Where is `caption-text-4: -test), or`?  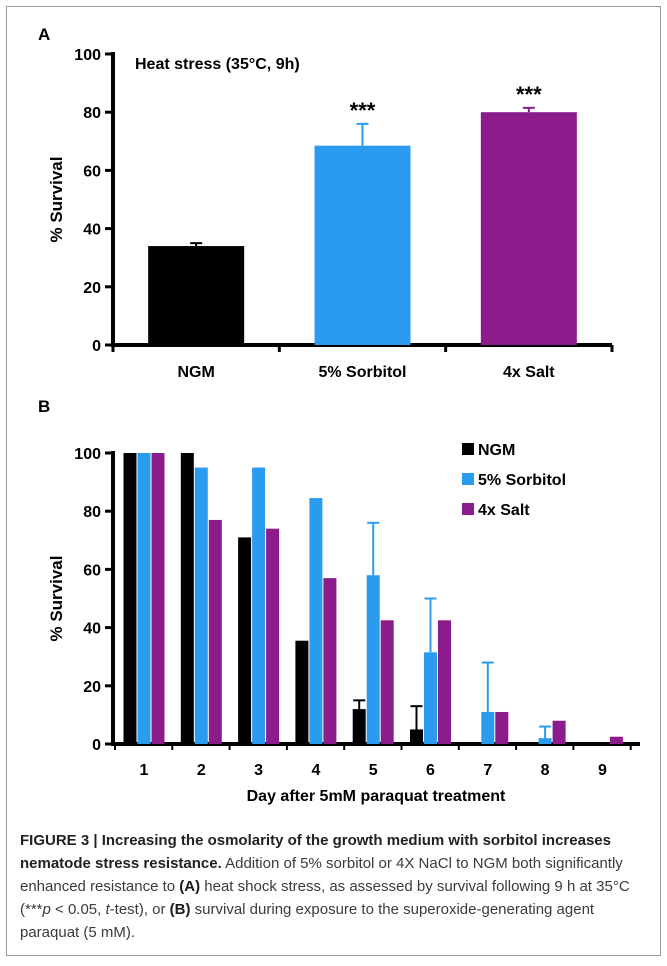 caption-text-4: -test), or is located at coordinates (139, 909).